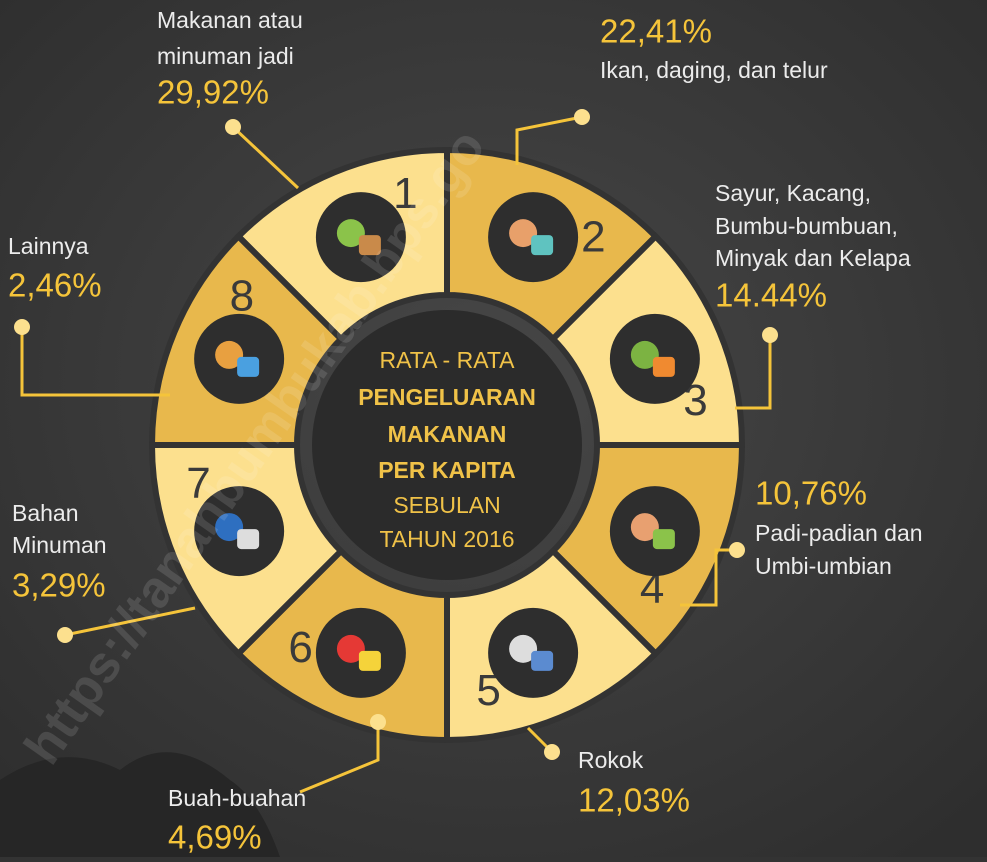 The height and width of the screenshot is (862, 987). What do you see at coordinates (793, 193) in the screenshot?
I see `segment-label: Sayur, Kacang,` at bounding box center [793, 193].